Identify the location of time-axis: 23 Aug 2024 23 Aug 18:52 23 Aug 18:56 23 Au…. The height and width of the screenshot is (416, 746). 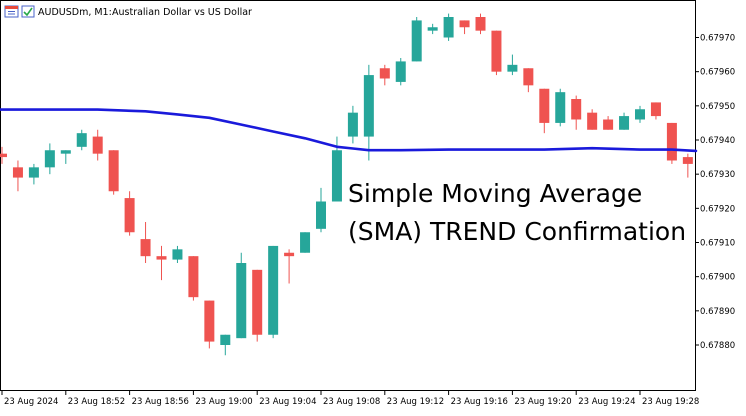
(350, 399).